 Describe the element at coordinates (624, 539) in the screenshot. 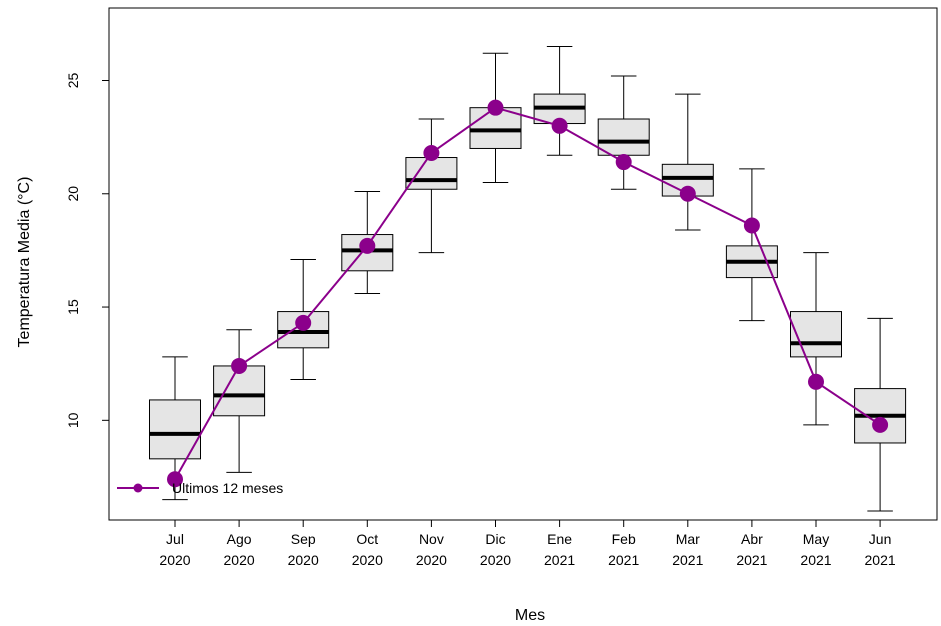

I see `x-tick-label-month: Feb` at that location.